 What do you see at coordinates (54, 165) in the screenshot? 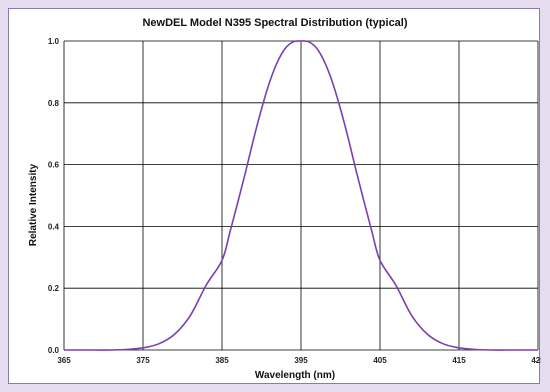
I see `y-tick-label: 0.6` at bounding box center [54, 165].